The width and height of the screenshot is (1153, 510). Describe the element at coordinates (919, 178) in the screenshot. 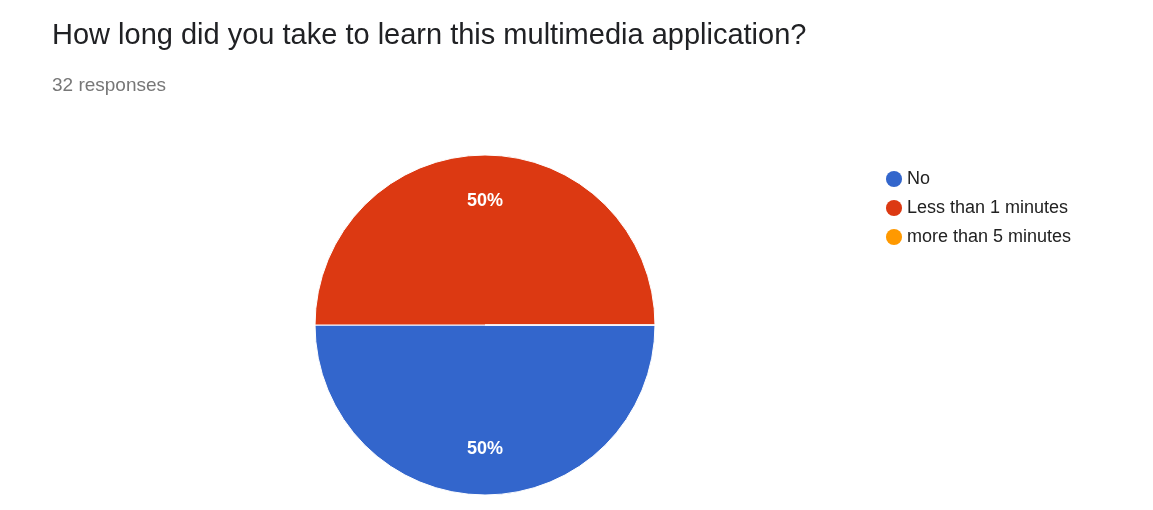

I see `legend-label: No` at that location.